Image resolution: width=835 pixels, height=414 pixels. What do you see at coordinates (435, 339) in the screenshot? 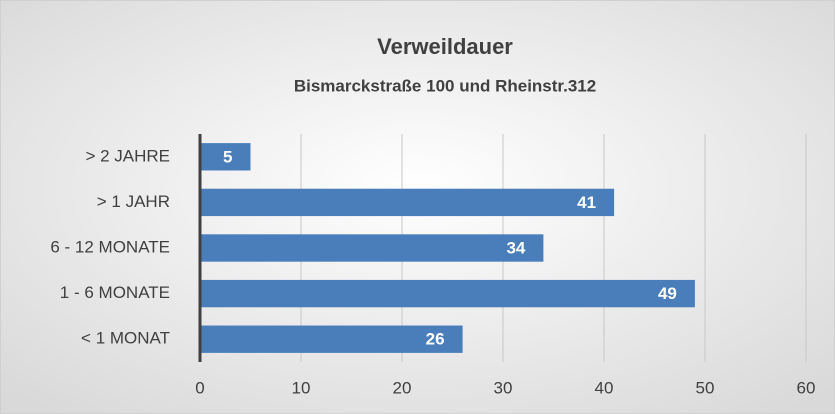
I see `data-label: 26` at bounding box center [435, 339].